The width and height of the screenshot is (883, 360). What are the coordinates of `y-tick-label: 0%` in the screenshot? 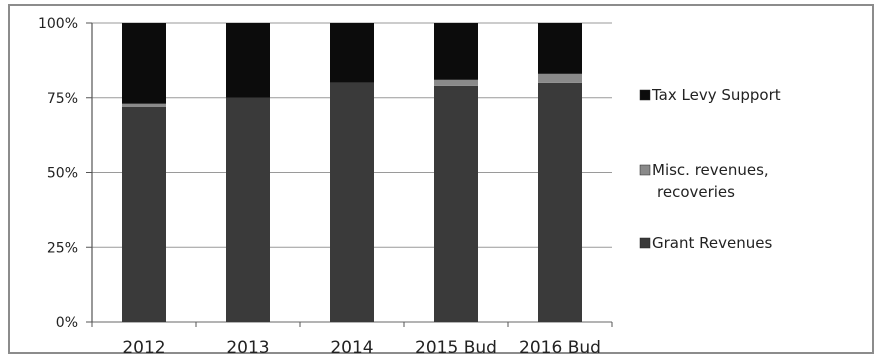 It's located at (67, 323).